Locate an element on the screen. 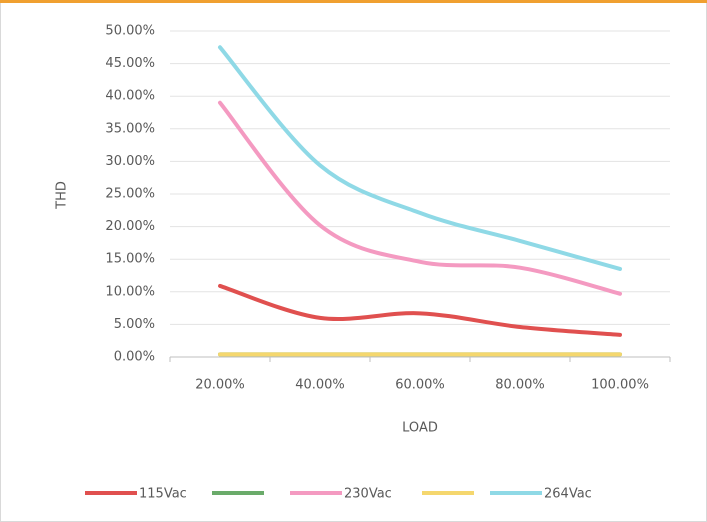 Image resolution: width=707 pixels, height=522 pixels. y-tick-label: 50.00% is located at coordinates (130, 31).